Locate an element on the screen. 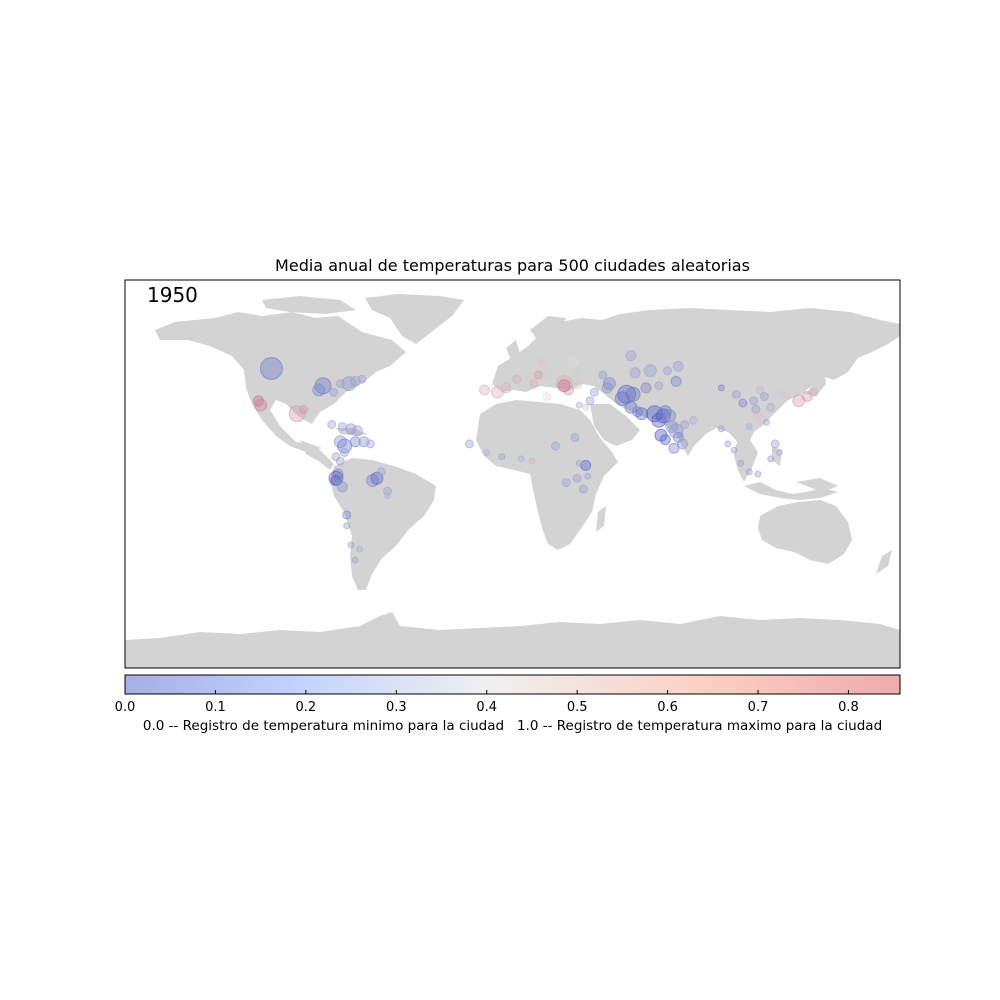 This screenshot has width=1000, height=1000. scandinavia is located at coordinates (548, 331).